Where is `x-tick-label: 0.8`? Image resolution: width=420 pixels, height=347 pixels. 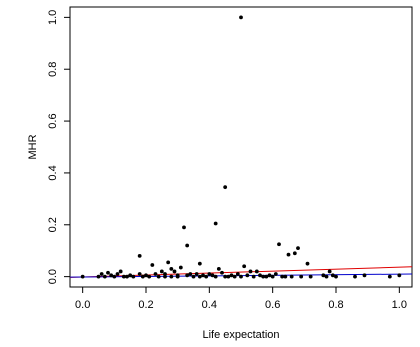 x-tick-label: 0.8 is located at coordinates (335, 305).